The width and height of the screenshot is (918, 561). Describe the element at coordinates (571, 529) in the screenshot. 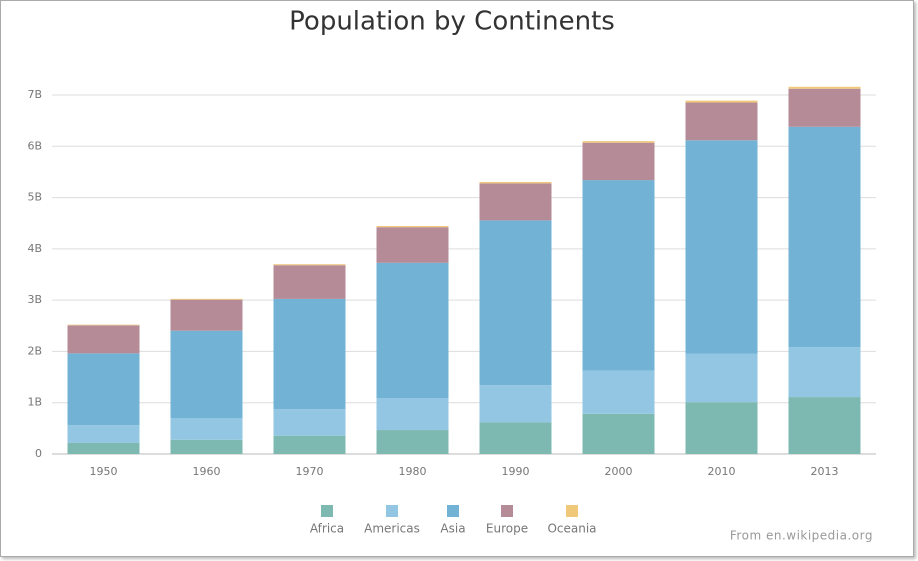

I see `legend-label: Oceania` at that location.